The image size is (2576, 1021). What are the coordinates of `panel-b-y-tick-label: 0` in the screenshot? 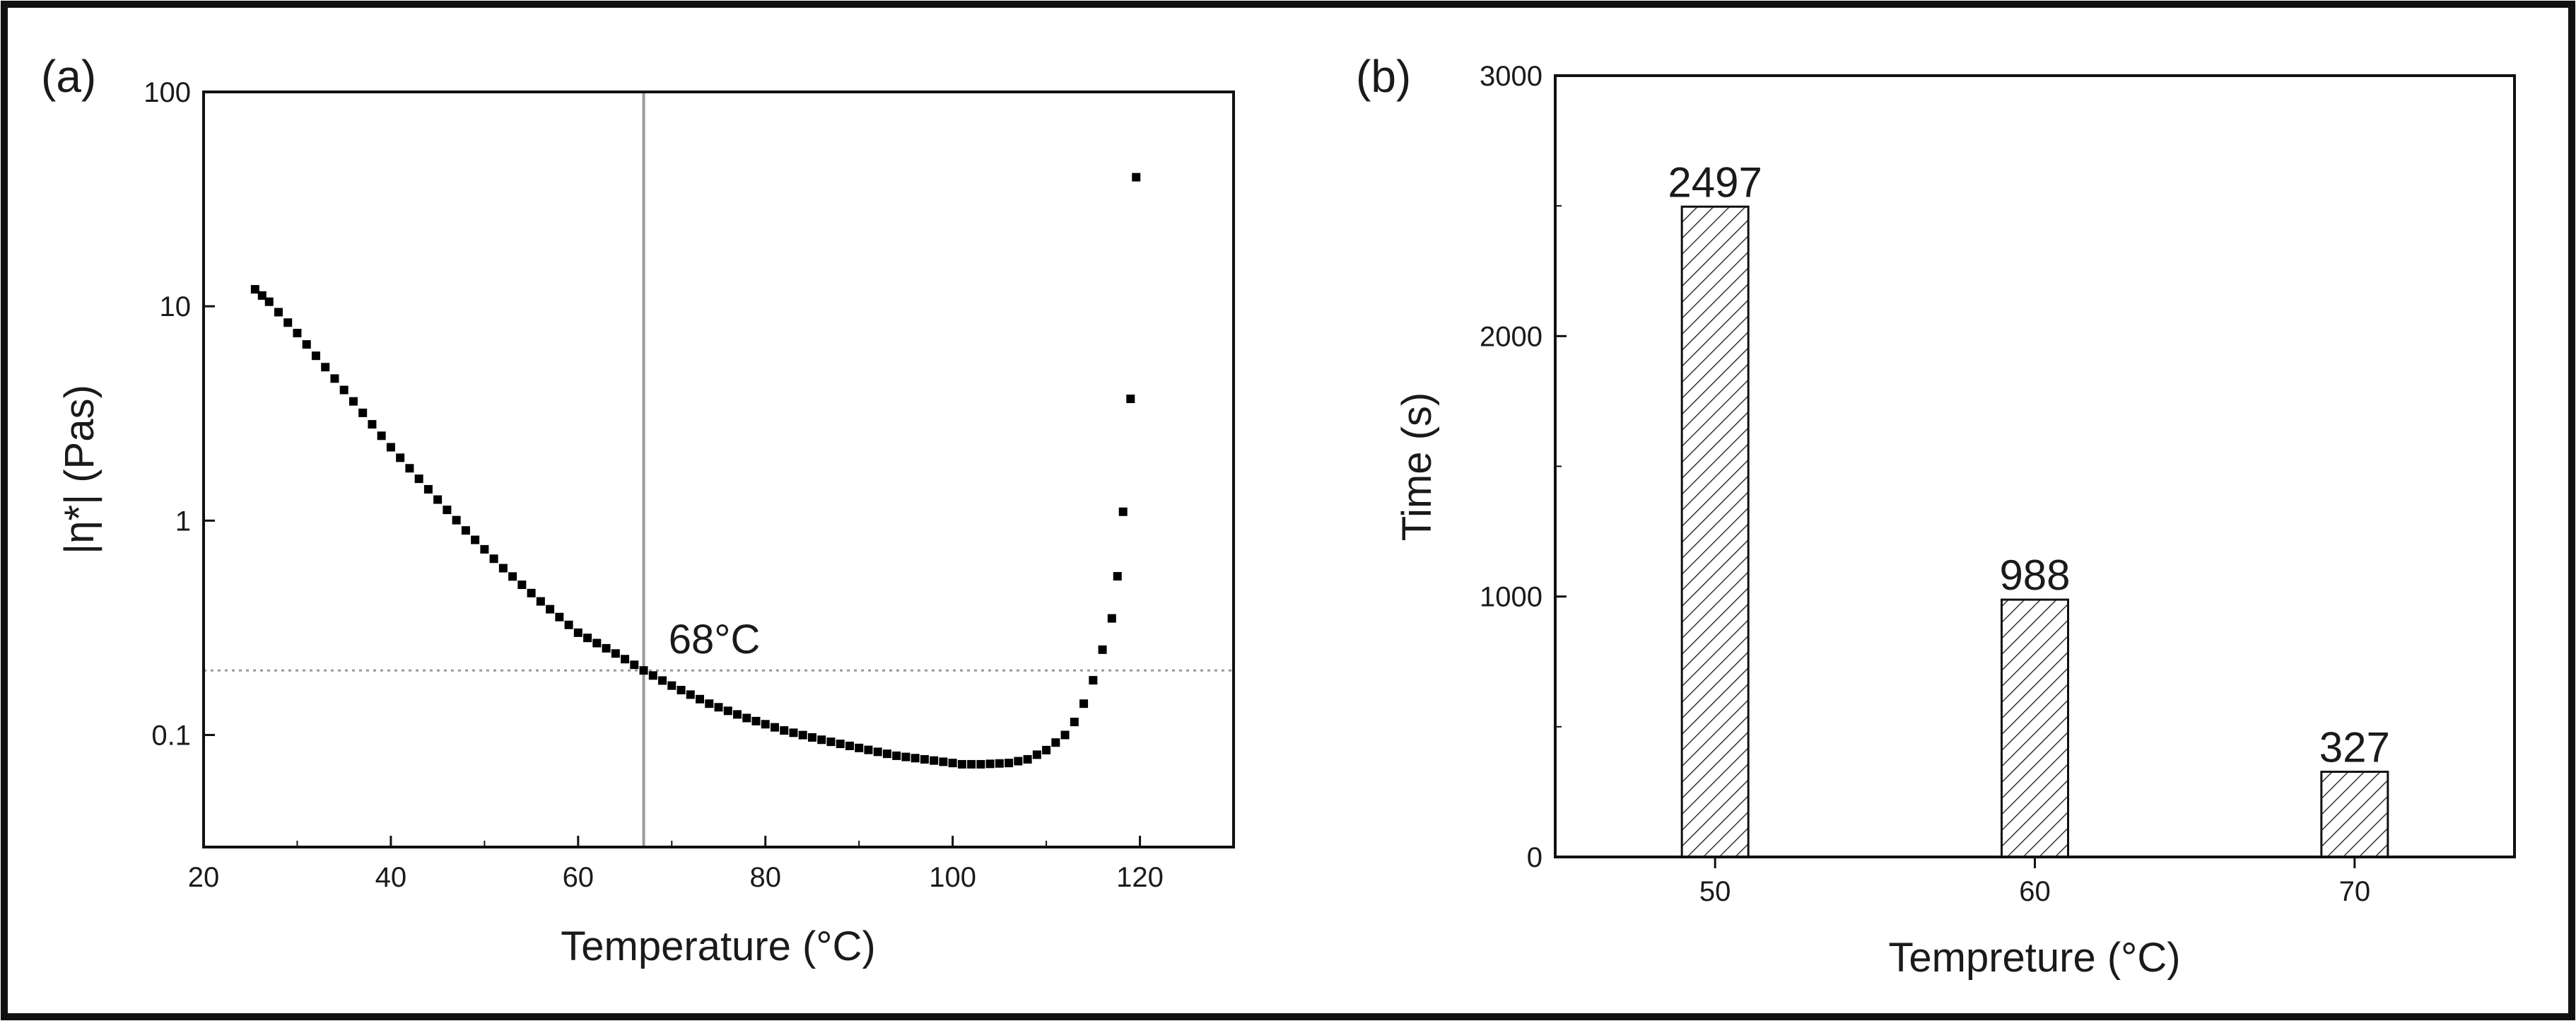 It's located at (1535, 857).